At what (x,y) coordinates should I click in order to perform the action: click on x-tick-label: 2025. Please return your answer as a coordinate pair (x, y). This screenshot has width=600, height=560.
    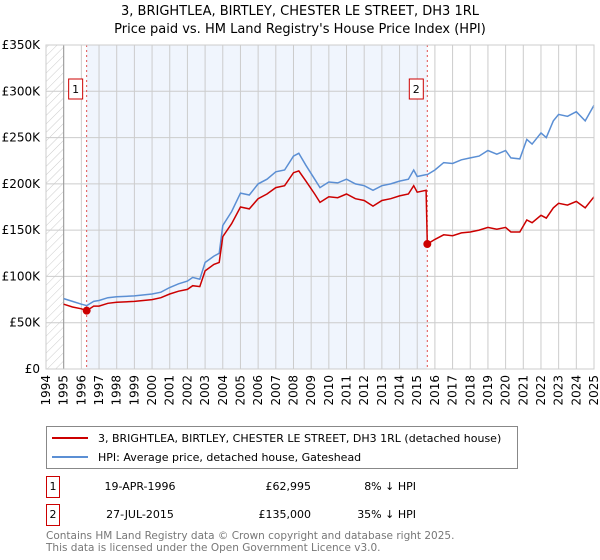
    Looking at the image, I should click on (593, 390).